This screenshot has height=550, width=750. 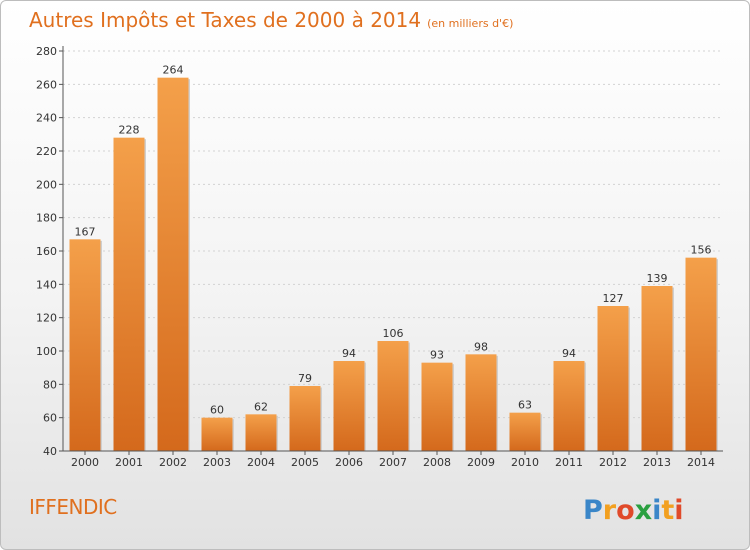 What do you see at coordinates (50, 384) in the screenshot?
I see `y-tick-label: 80` at bounding box center [50, 384].